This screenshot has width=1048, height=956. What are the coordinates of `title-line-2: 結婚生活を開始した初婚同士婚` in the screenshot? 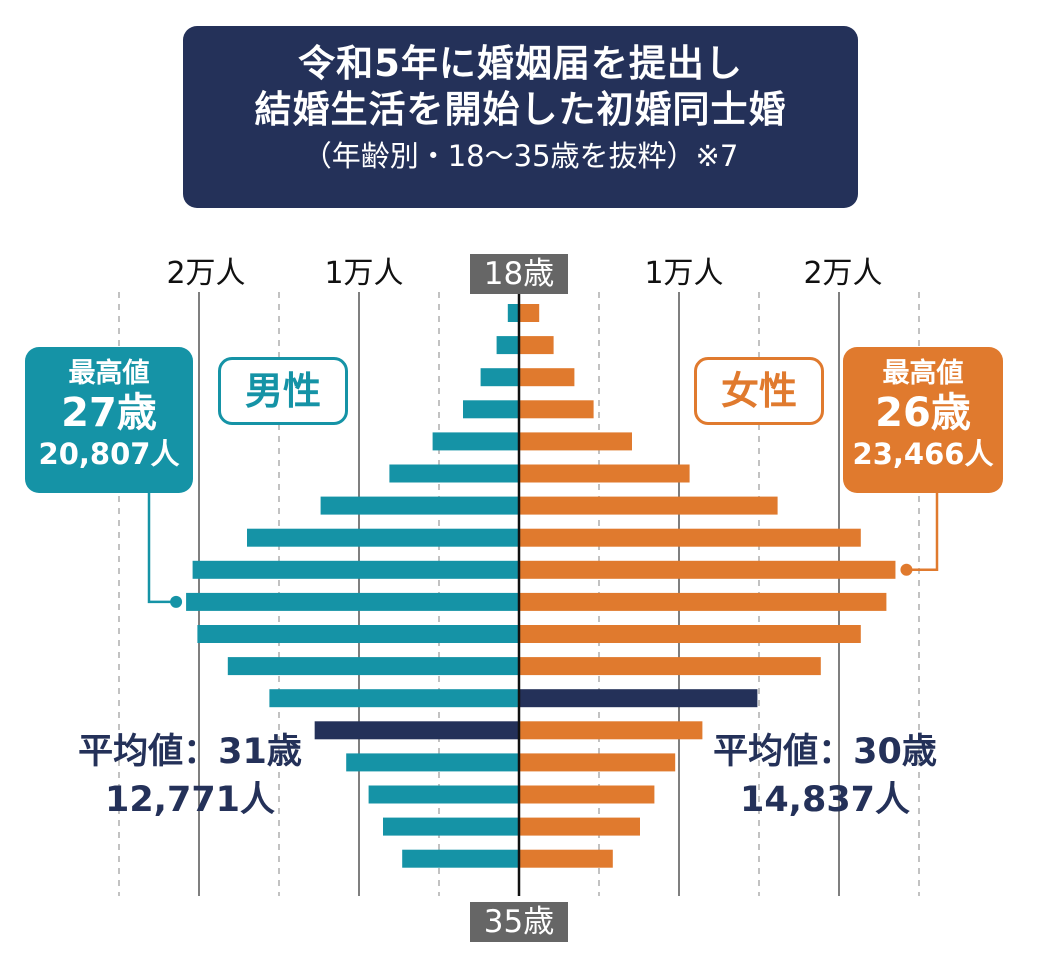 It's located at (520, 109).